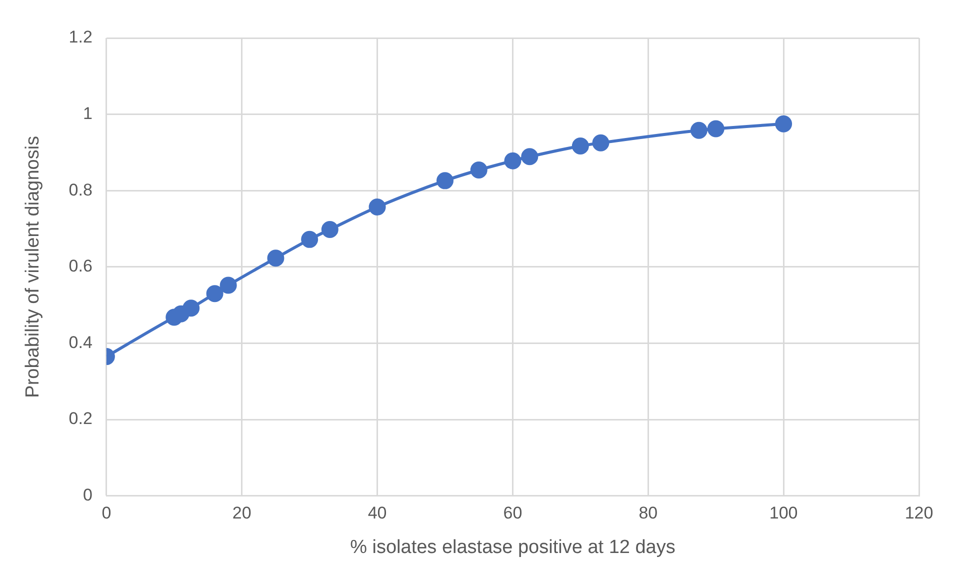 This screenshot has width=957, height=581. Describe the element at coordinates (33, 267) in the screenshot. I see `y-axis-title: Probability of virulent diagnosis` at that location.